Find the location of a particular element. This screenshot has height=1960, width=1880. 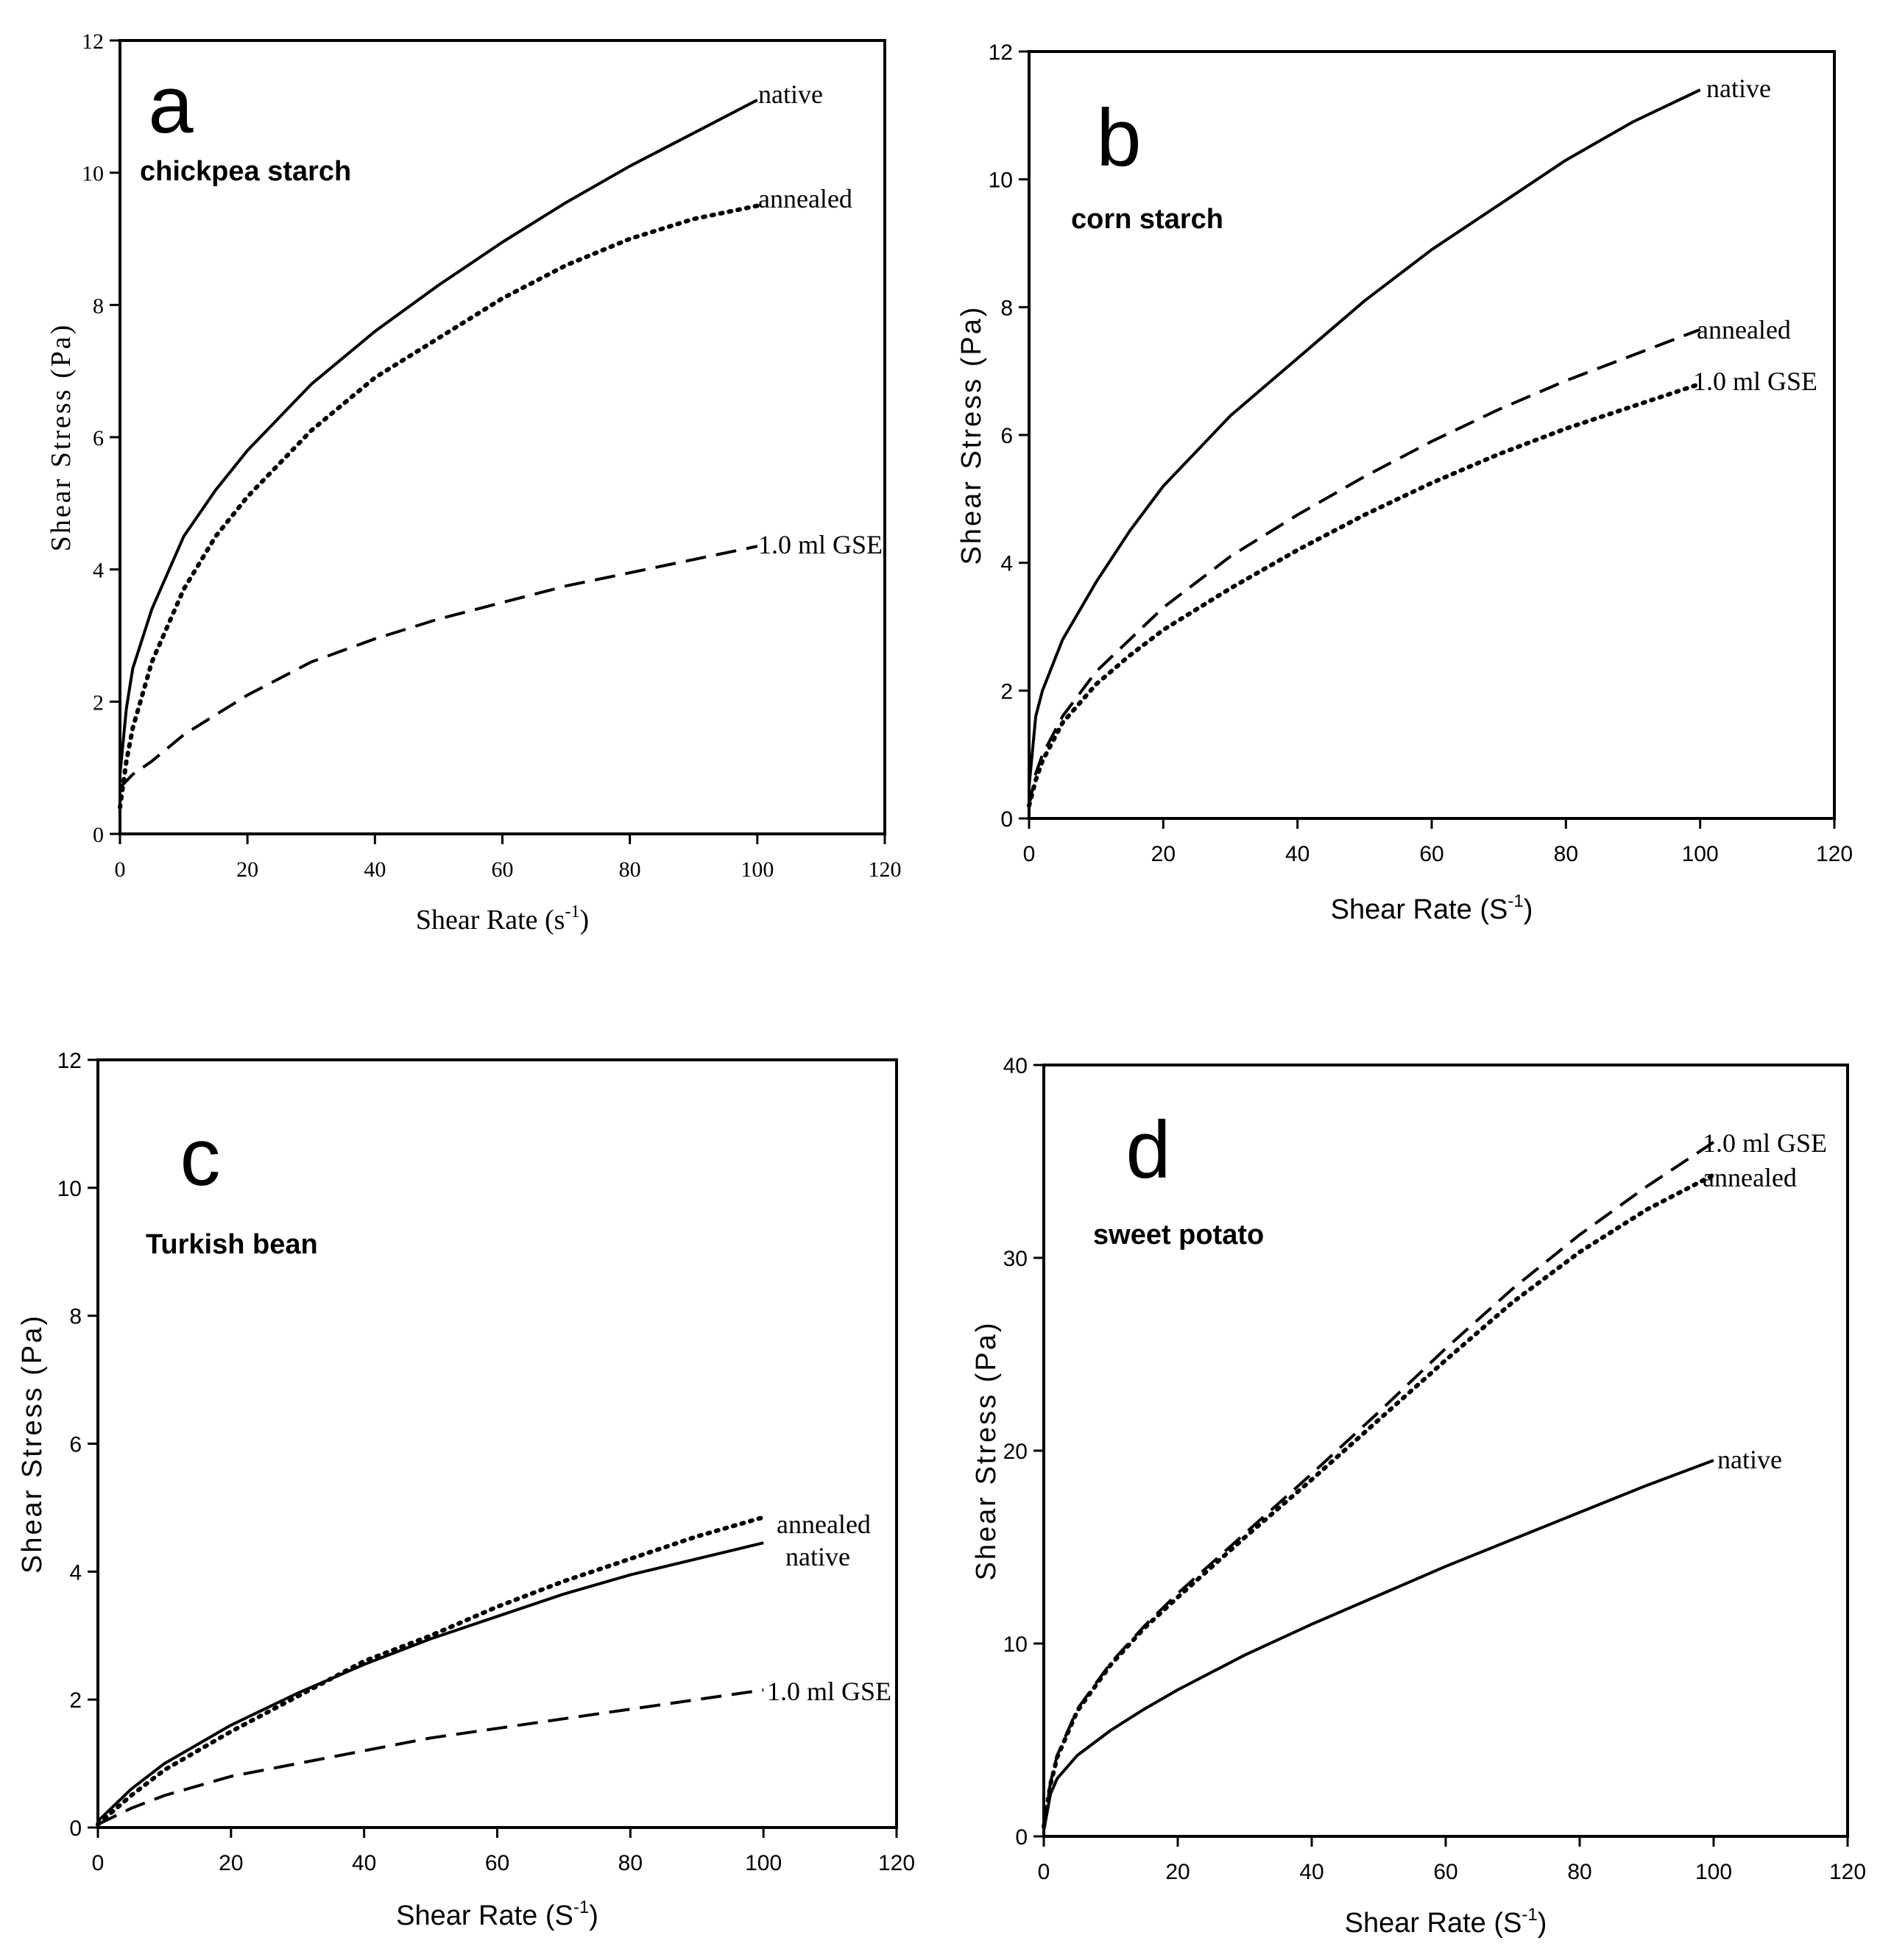

x-axis-title: Shear Rate (s-1) is located at coordinates (503, 919).